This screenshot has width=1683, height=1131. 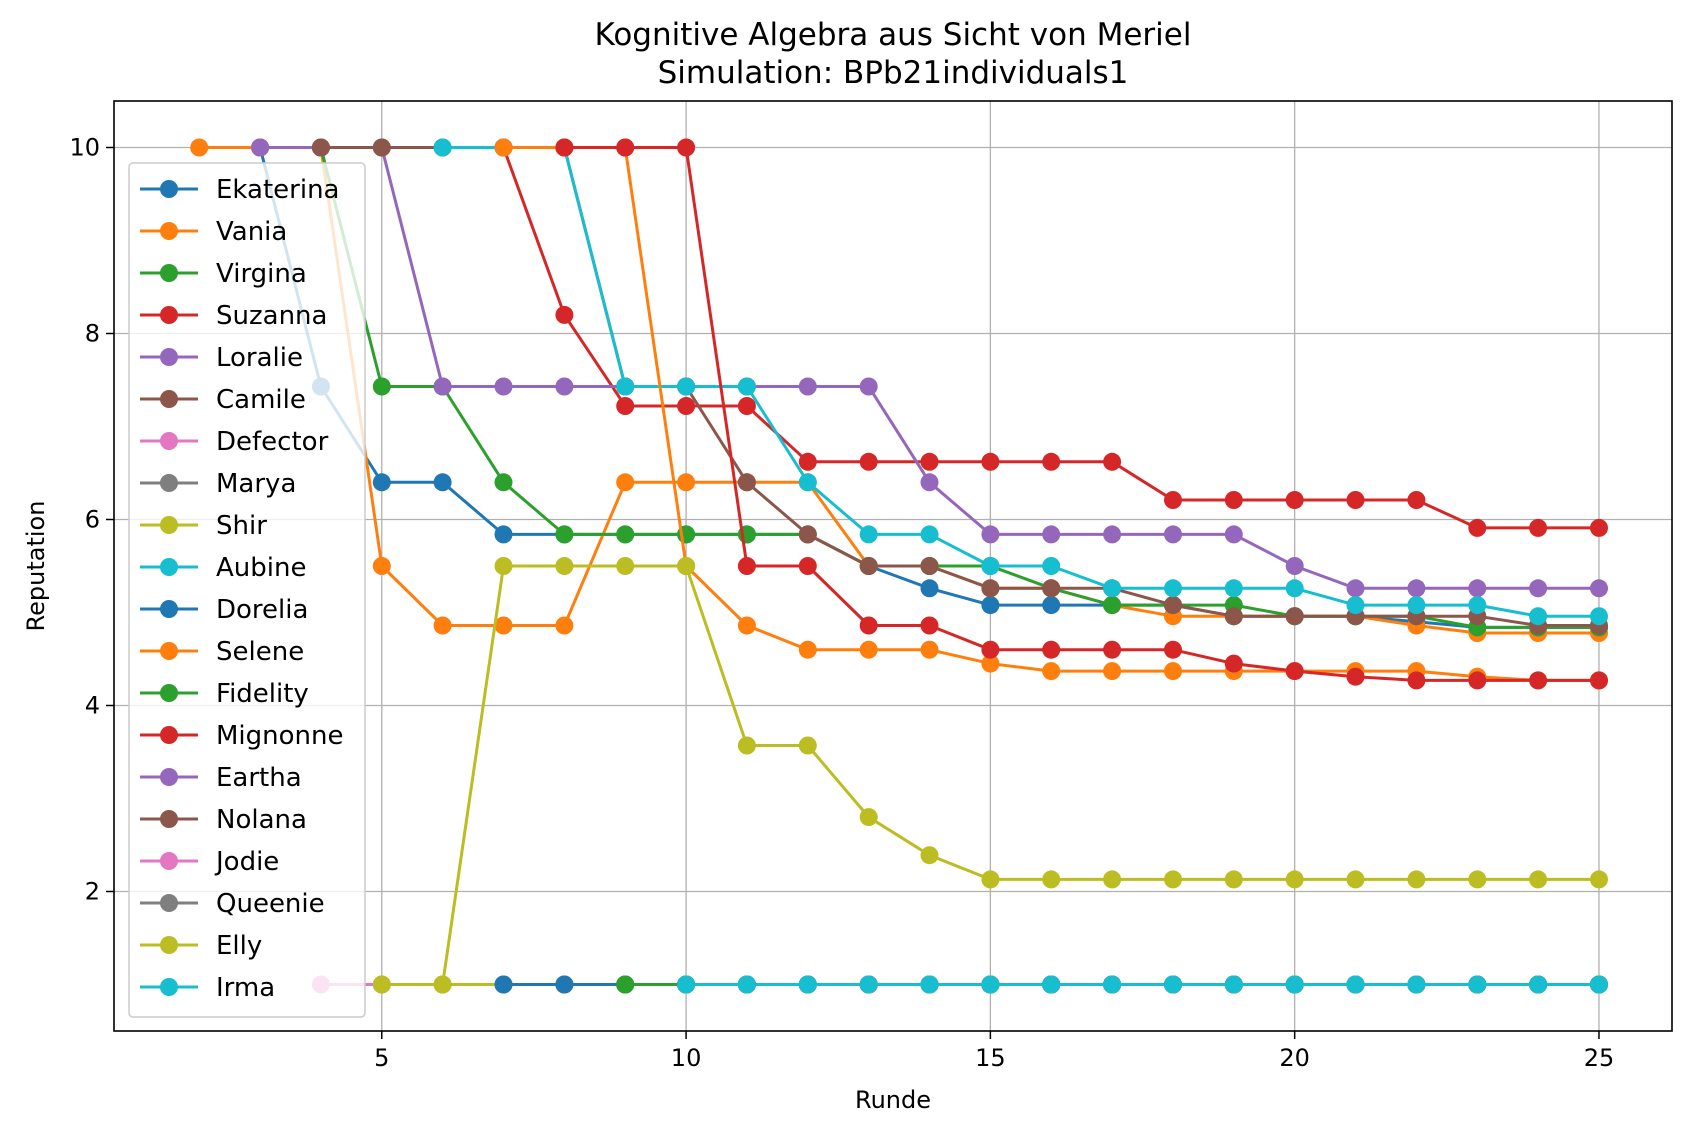 What do you see at coordinates (92, 706) in the screenshot?
I see `y-tick-label: 4` at bounding box center [92, 706].